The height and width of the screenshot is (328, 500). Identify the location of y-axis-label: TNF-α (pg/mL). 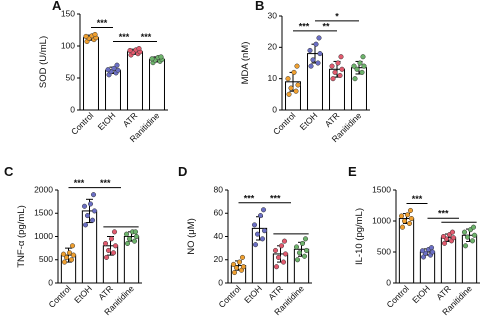
(21, 236).